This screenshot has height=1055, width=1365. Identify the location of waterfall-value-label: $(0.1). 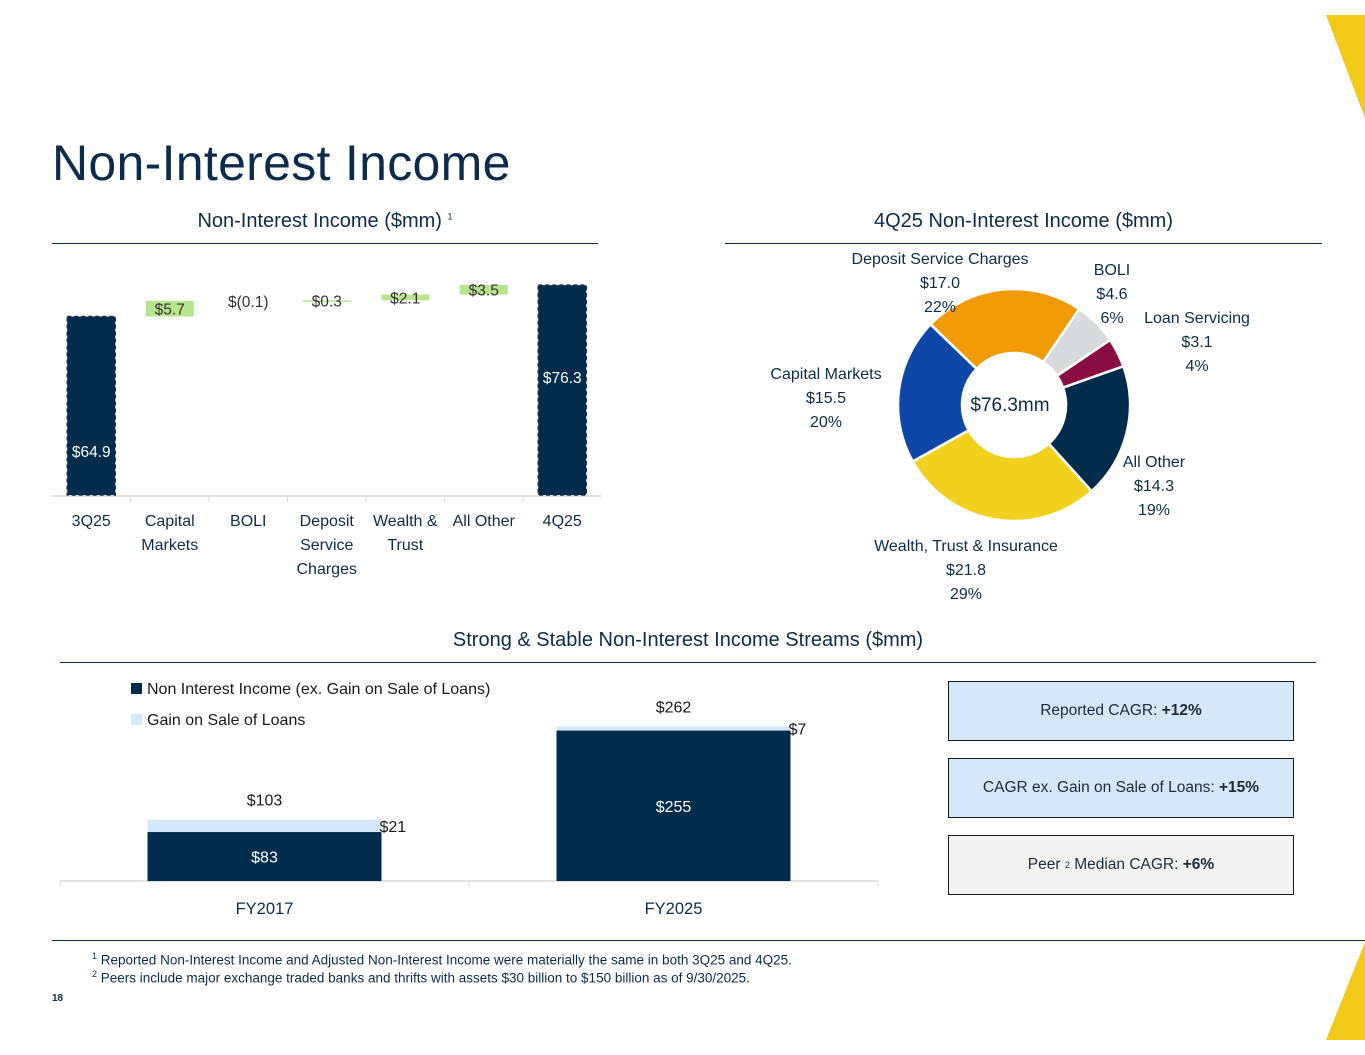
(248, 302).